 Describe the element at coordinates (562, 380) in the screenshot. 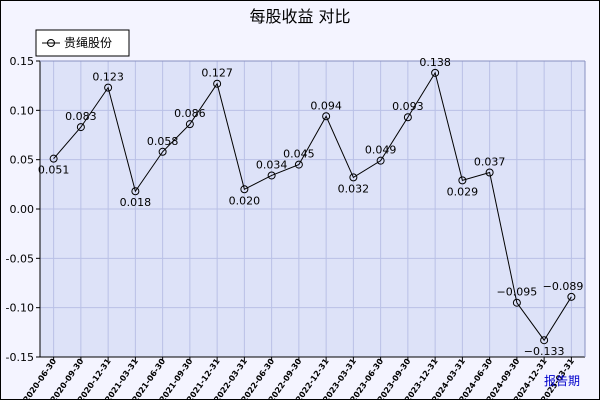

I see `period-label: 报告期` at that location.